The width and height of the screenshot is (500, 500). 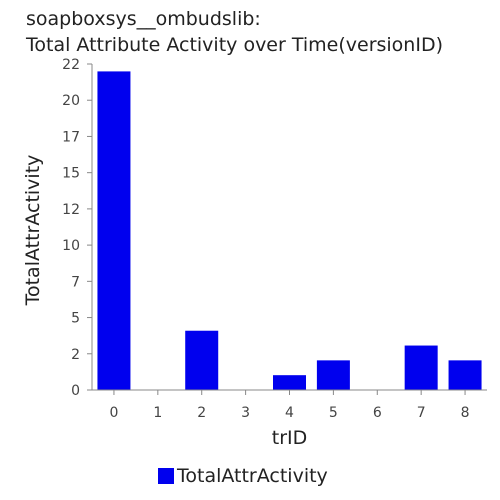 What do you see at coordinates (113, 413) in the screenshot?
I see `x-tick-label: 0` at bounding box center [113, 413].